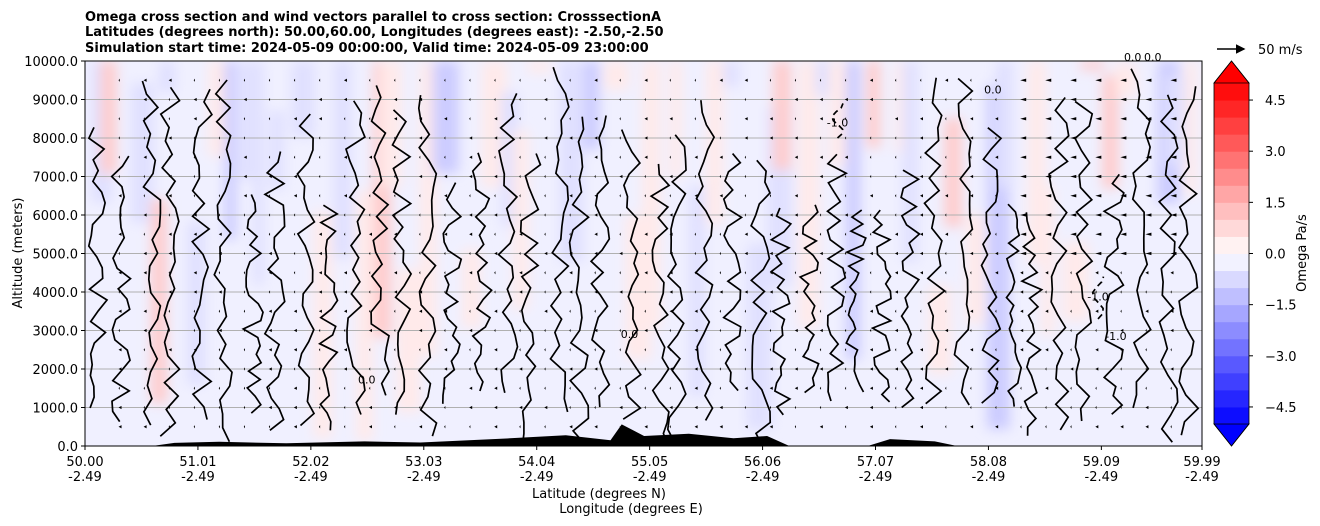  I want to click on contour-label: 0.0, so click(367, 380).